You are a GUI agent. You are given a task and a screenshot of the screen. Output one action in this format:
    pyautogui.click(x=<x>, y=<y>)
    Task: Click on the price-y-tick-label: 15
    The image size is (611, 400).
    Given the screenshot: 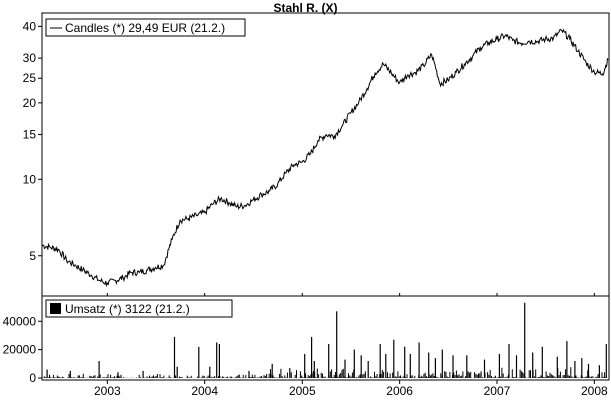 What is the action you would take?
    pyautogui.click(x=30, y=135)
    